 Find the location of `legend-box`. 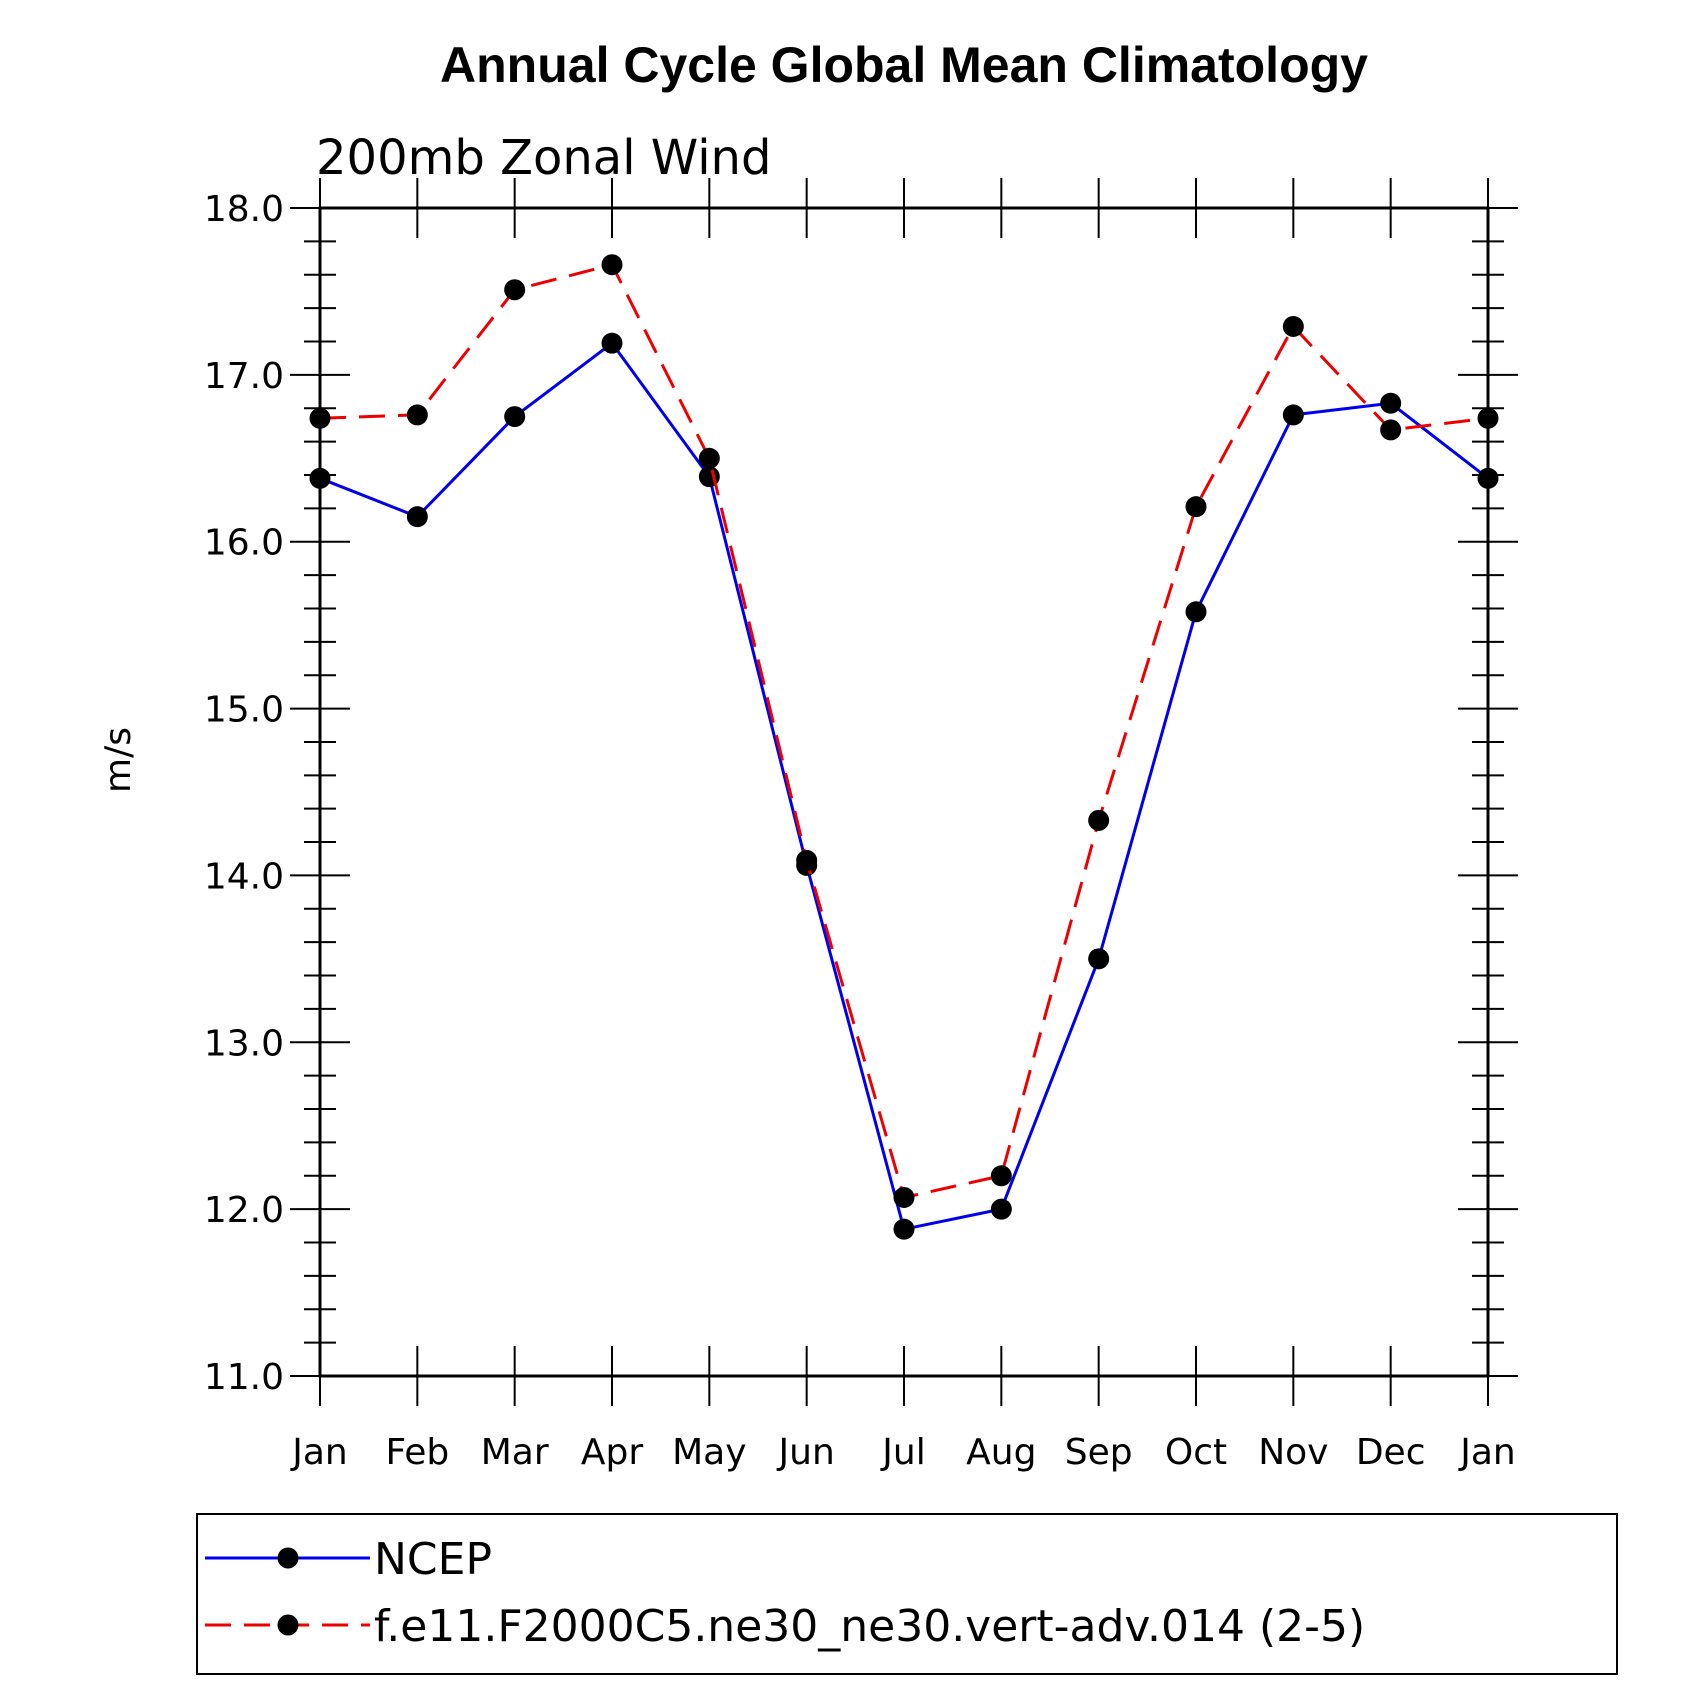

legend-box is located at coordinates (907, 1594).